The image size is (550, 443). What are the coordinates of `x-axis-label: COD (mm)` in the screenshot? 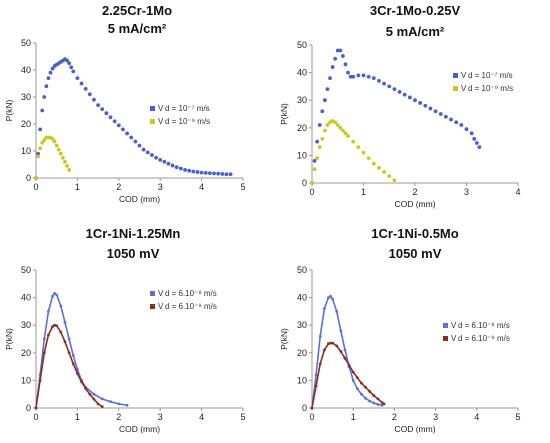 It's located at (414, 204).